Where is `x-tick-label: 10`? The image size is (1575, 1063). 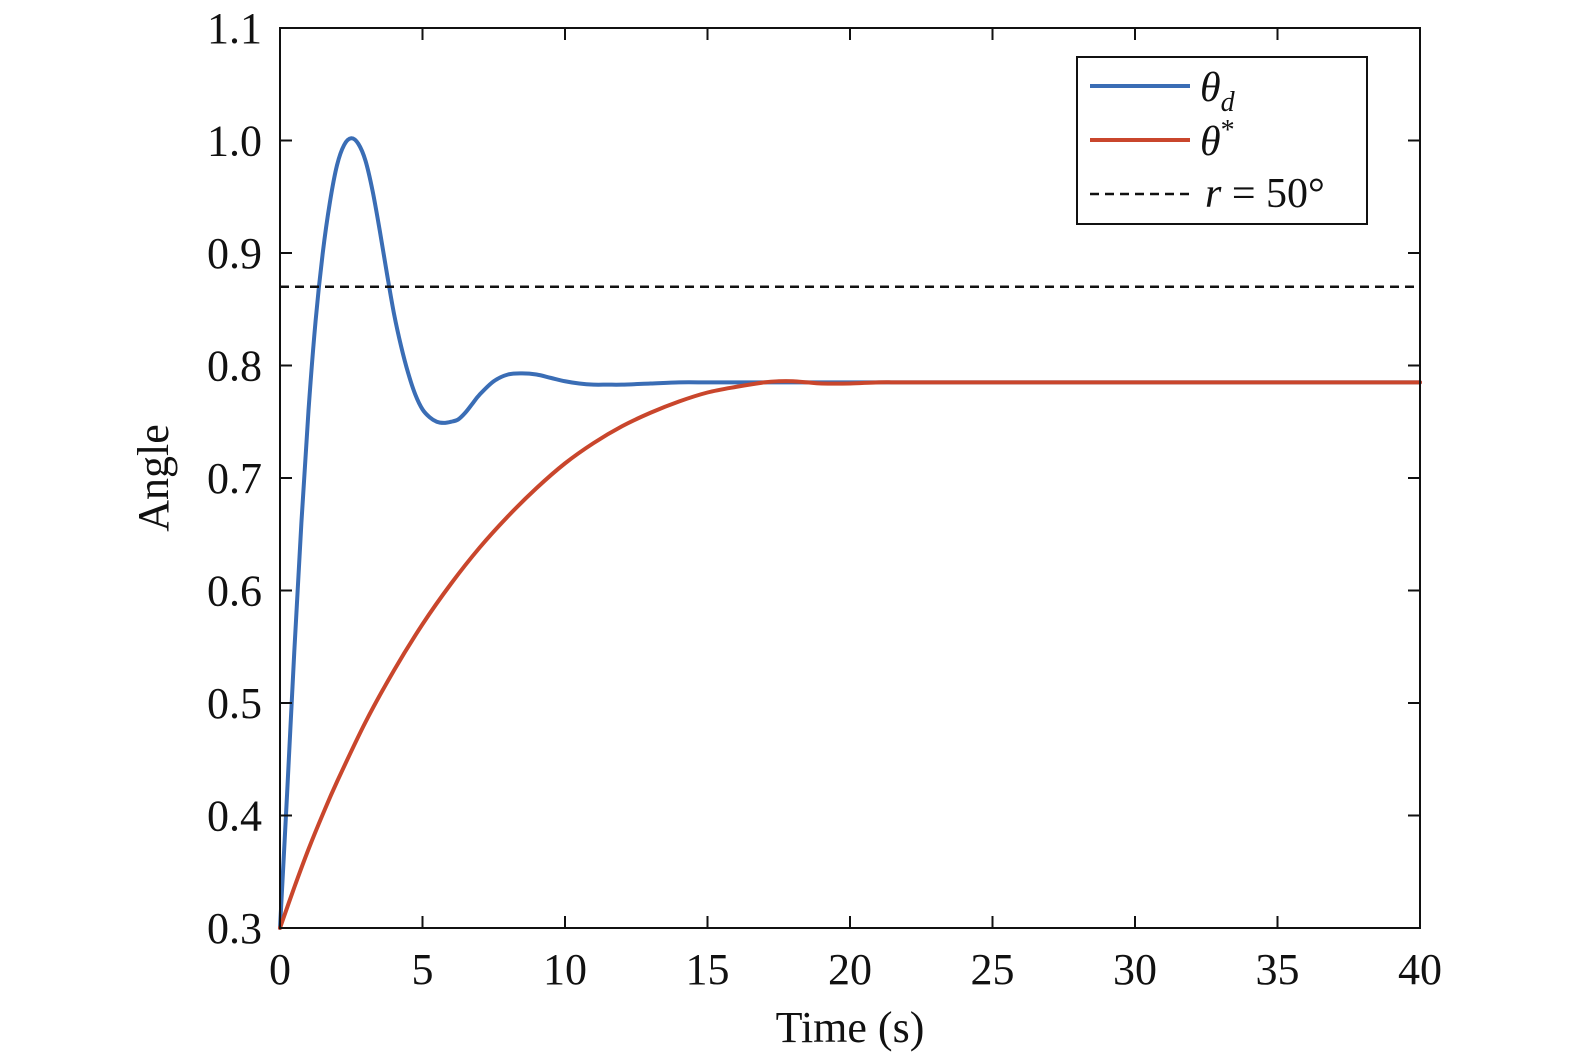 x-tick-label: 10 is located at coordinates (565, 969).